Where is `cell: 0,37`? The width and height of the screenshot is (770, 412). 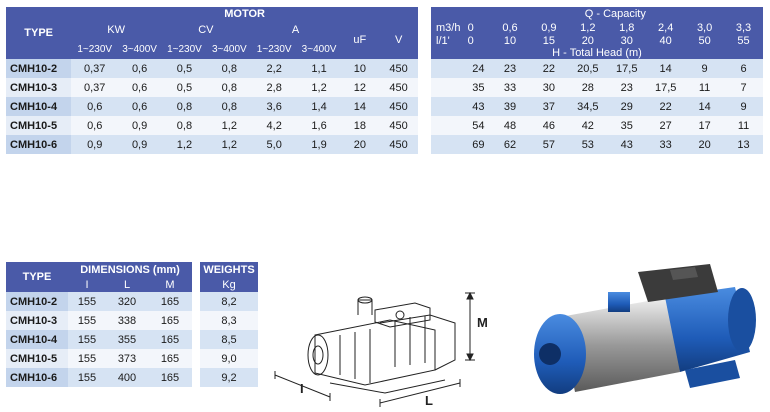 cell: 0,37 is located at coordinates (95, 87).